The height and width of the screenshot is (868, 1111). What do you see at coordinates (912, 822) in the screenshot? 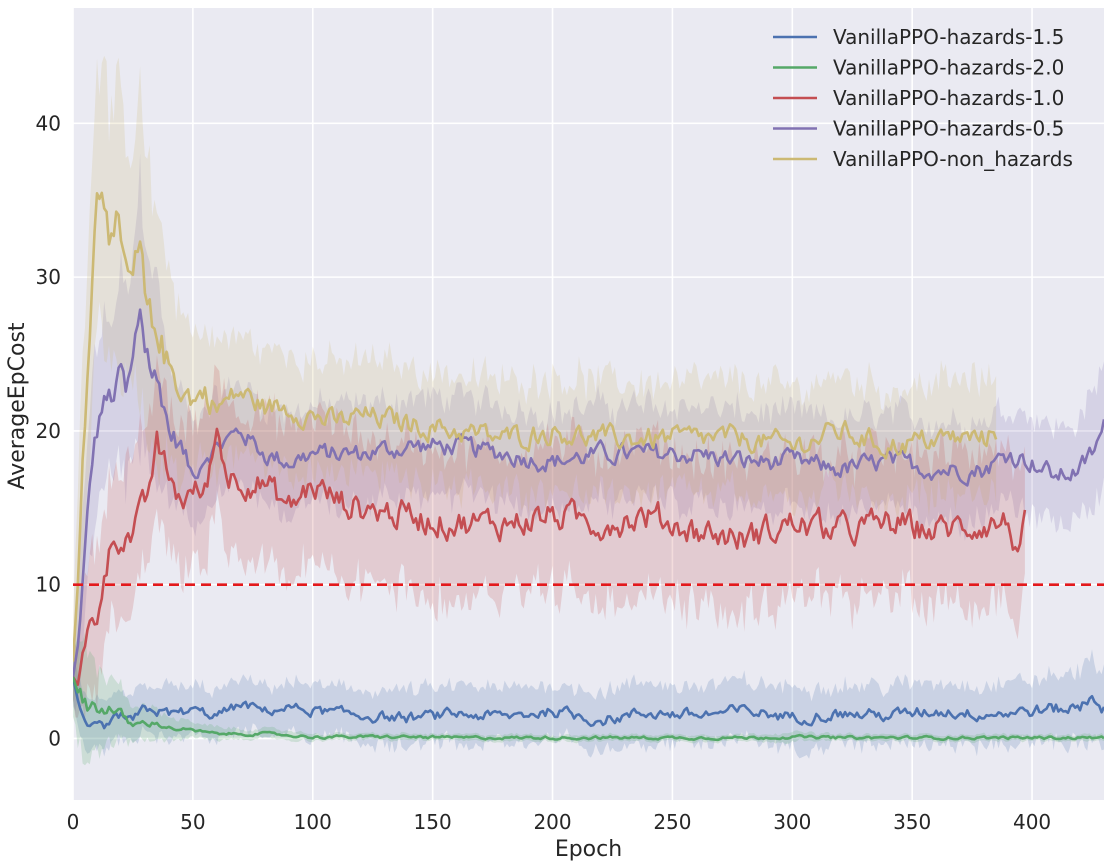
I see `x-tick-label: 350` at bounding box center [912, 822].